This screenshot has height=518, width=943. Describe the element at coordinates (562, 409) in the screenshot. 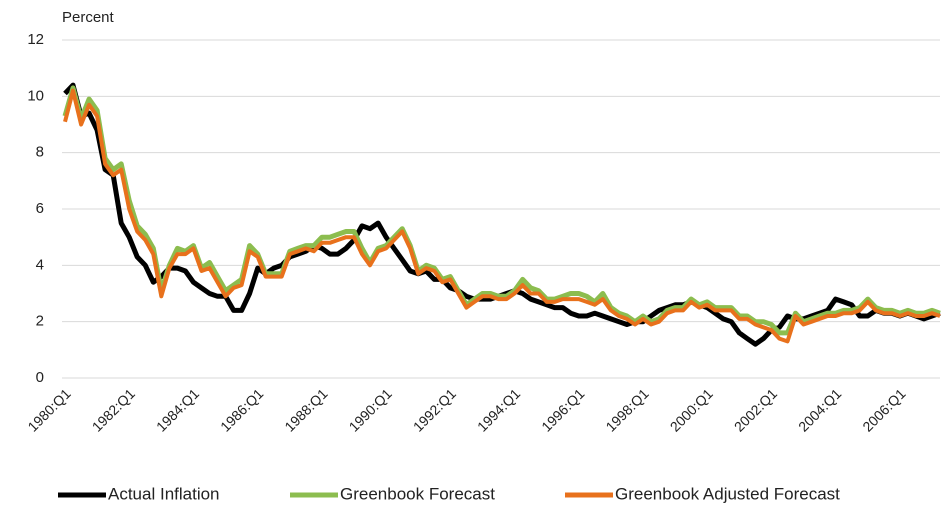

I see `x-tick-label: 1996:Q1` at that location.